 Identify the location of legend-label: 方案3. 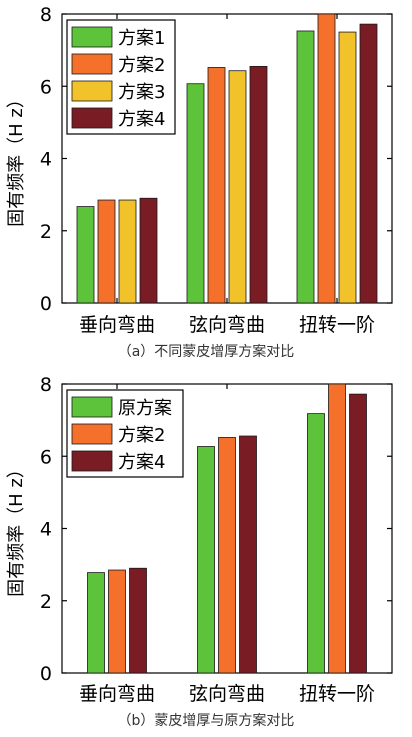
(141, 92).